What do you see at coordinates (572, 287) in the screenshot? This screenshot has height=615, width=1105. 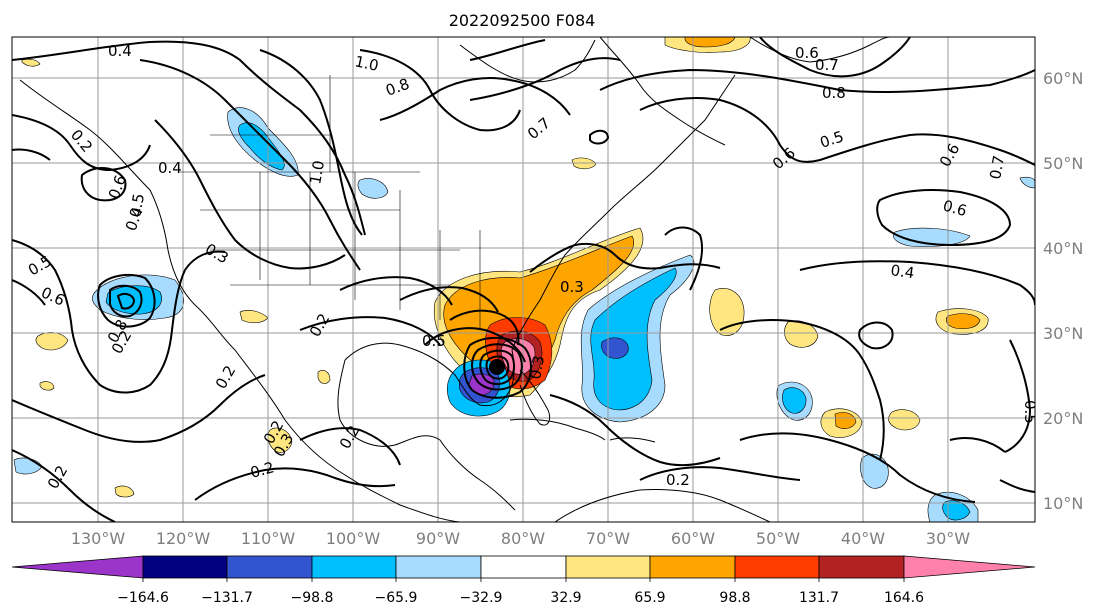 I see `contour-label: 0.3` at bounding box center [572, 287].